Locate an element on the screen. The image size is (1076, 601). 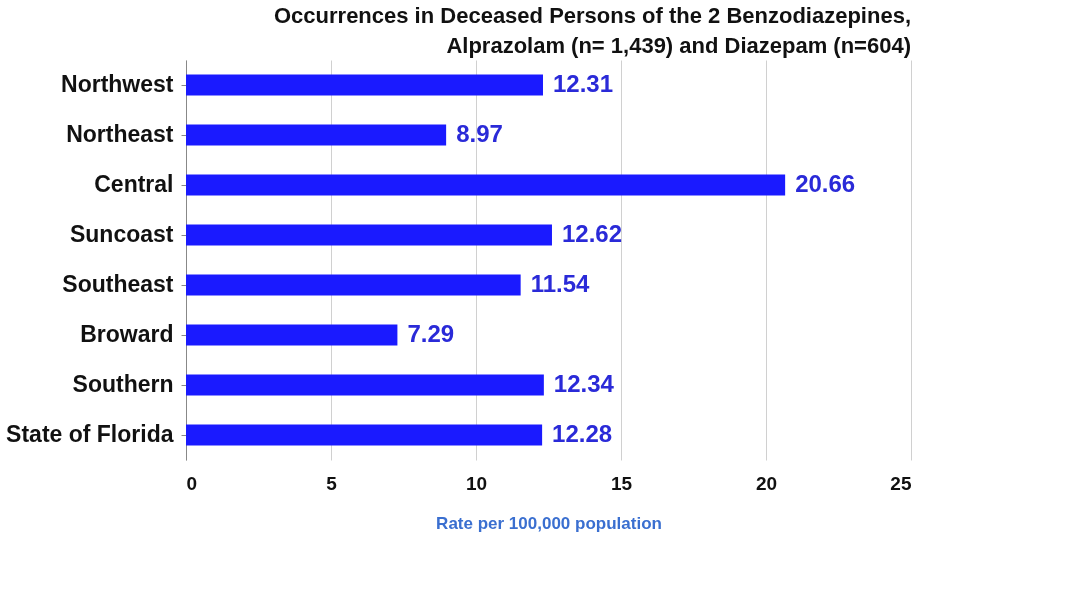
chart-title: Occurrences in Deceased Persons of the 2 Benzodiazepines, Alprazolam (n= 1,439) and Diazepam (n=604) is located at coordinates (592, 30).